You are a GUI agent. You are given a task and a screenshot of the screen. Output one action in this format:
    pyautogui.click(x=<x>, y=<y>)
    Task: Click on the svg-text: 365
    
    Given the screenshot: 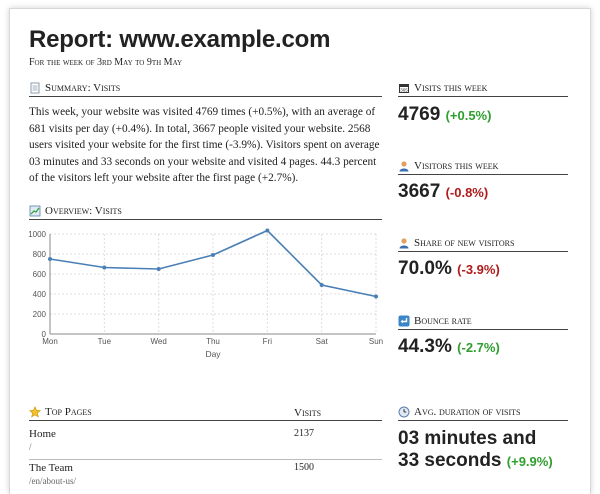 What is the action you would take?
    pyautogui.click(x=404, y=90)
    